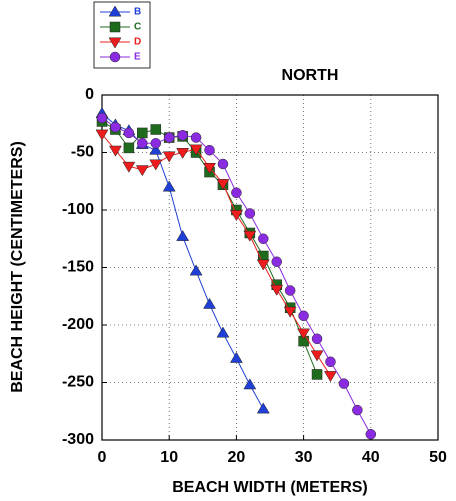 The image size is (456, 501). Describe the element at coordinates (137, 27) in the screenshot. I see `legend-label: C` at that location.